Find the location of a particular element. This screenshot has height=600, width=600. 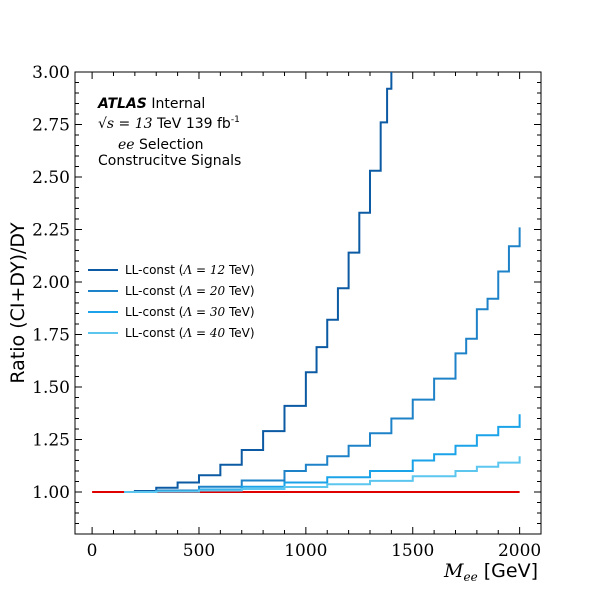

energy-lumi-label: √s = 13 TeV 139 fb-1 is located at coordinates (169, 123).